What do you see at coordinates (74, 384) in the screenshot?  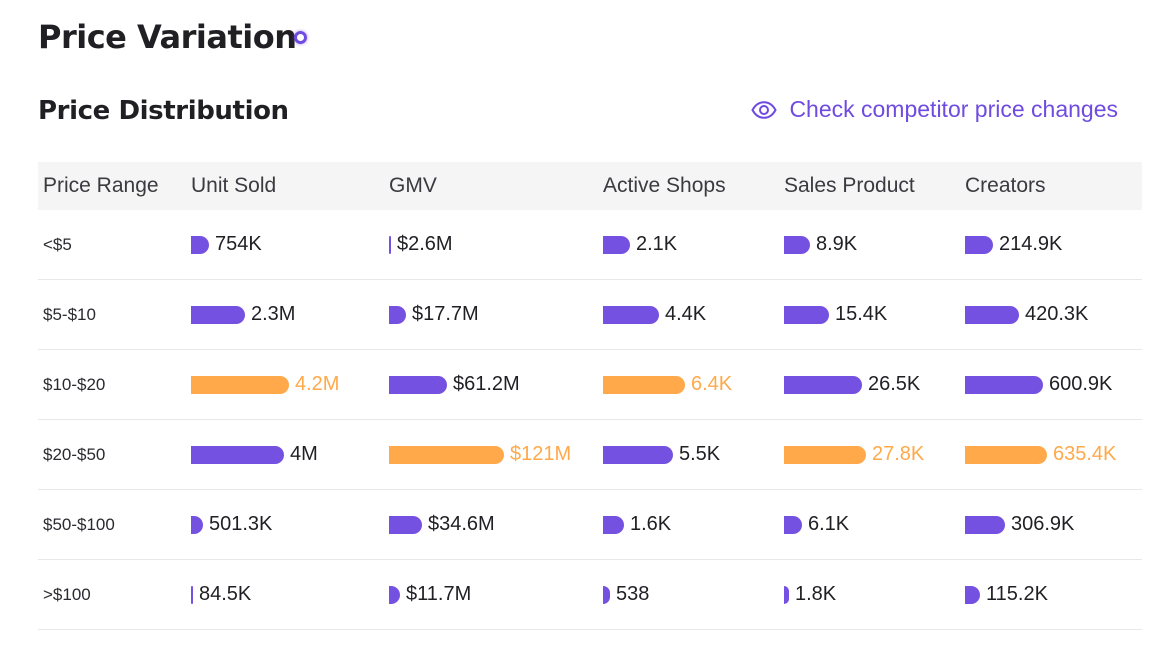 I see `price-range-cell: $10-$20` at bounding box center [74, 384].